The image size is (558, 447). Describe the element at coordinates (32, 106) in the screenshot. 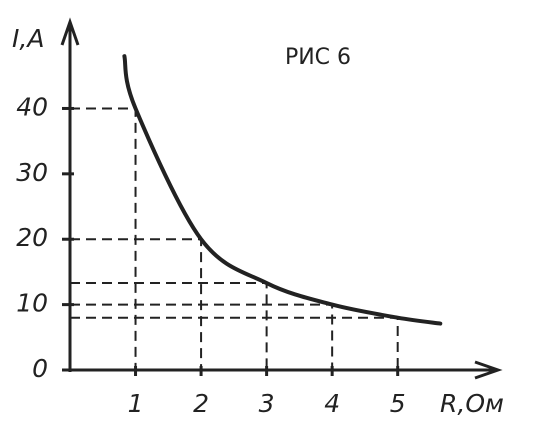

I see `y-tick-label: 40` at that location.